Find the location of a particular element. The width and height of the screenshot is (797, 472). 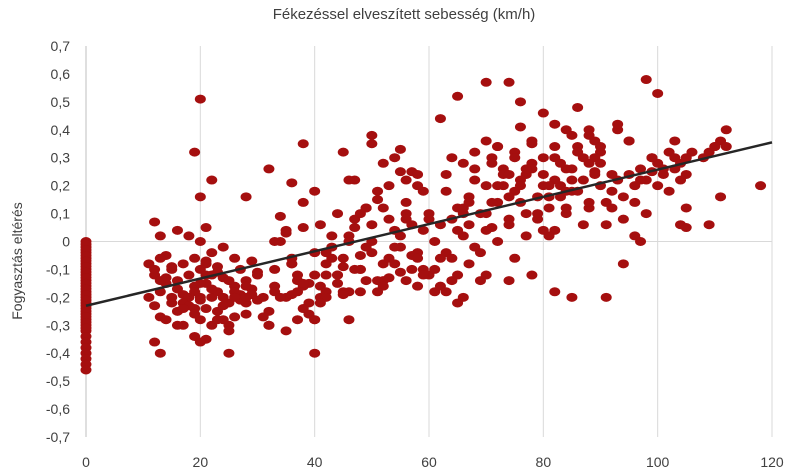

y-tick-label: -0,4 is located at coordinates (58, 353).